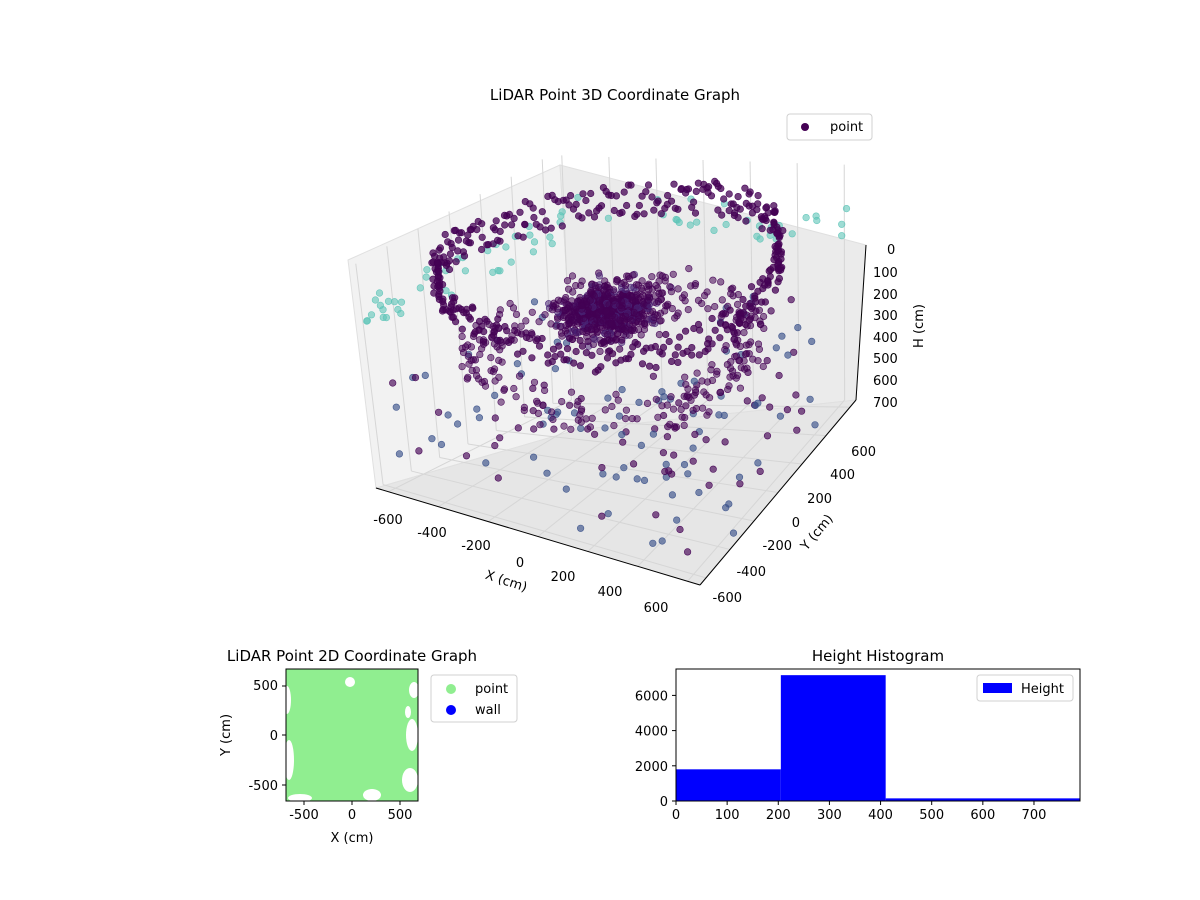 This screenshot has width=1200, height=900. What do you see at coordinates (451, 689) in the screenshot?
I see `legend-2d-marker-point` at bounding box center [451, 689].